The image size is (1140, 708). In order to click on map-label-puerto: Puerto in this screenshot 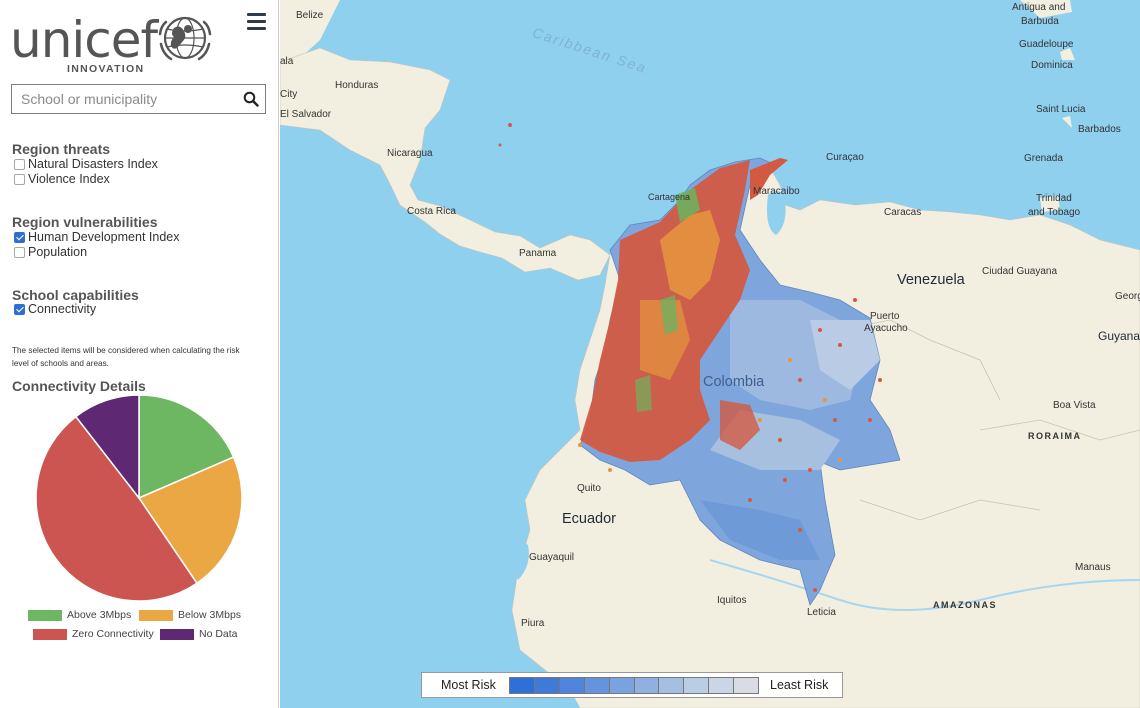, I will do `click(885, 316)`.